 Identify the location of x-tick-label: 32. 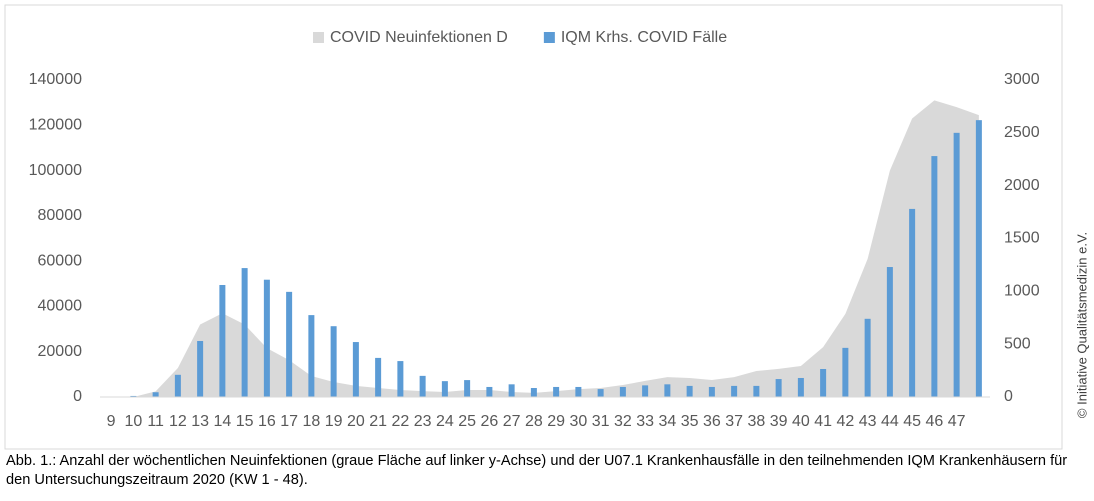
(623, 421).